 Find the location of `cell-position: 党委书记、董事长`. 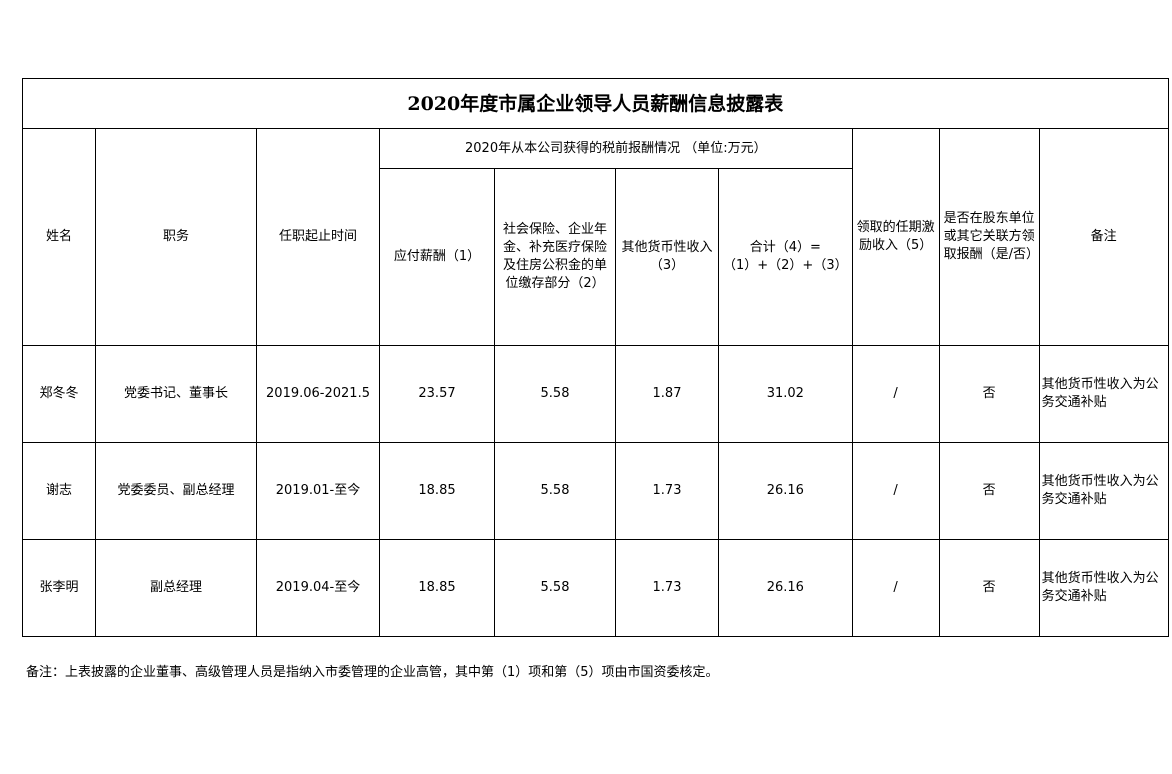

cell-position: 党委书记、董事长 is located at coordinates (176, 394).